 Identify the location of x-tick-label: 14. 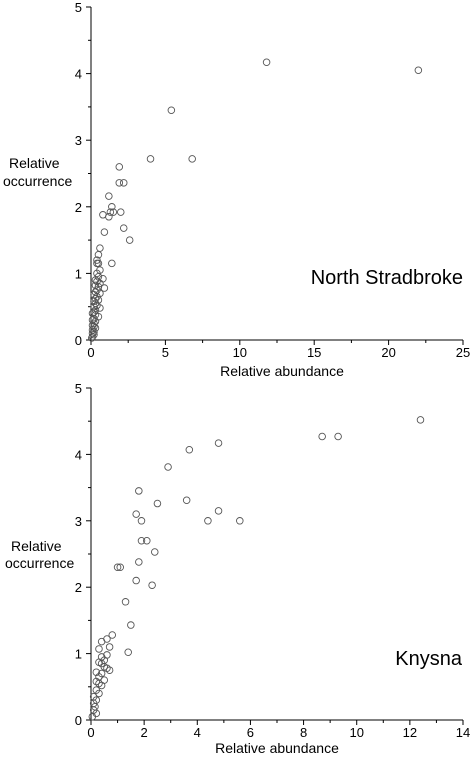
(463, 732).